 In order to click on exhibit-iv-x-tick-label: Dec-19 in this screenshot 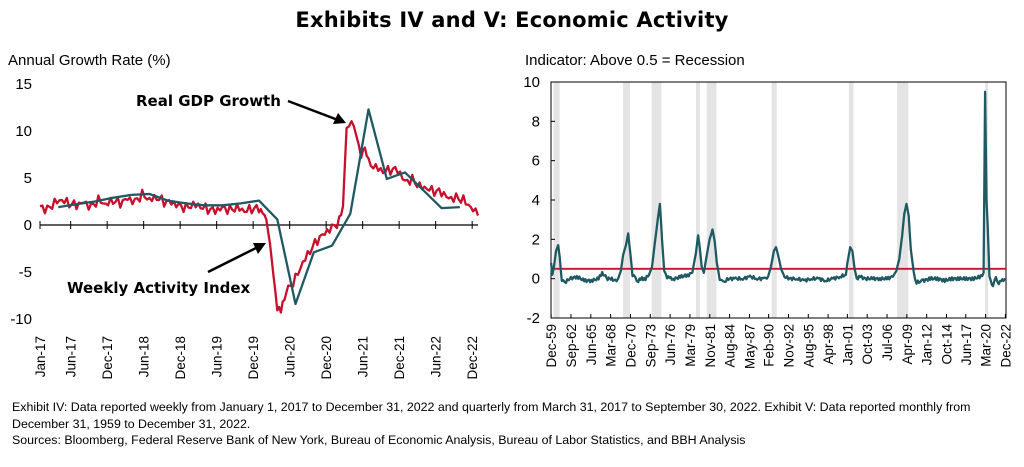, I will do `click(253, 358)`.